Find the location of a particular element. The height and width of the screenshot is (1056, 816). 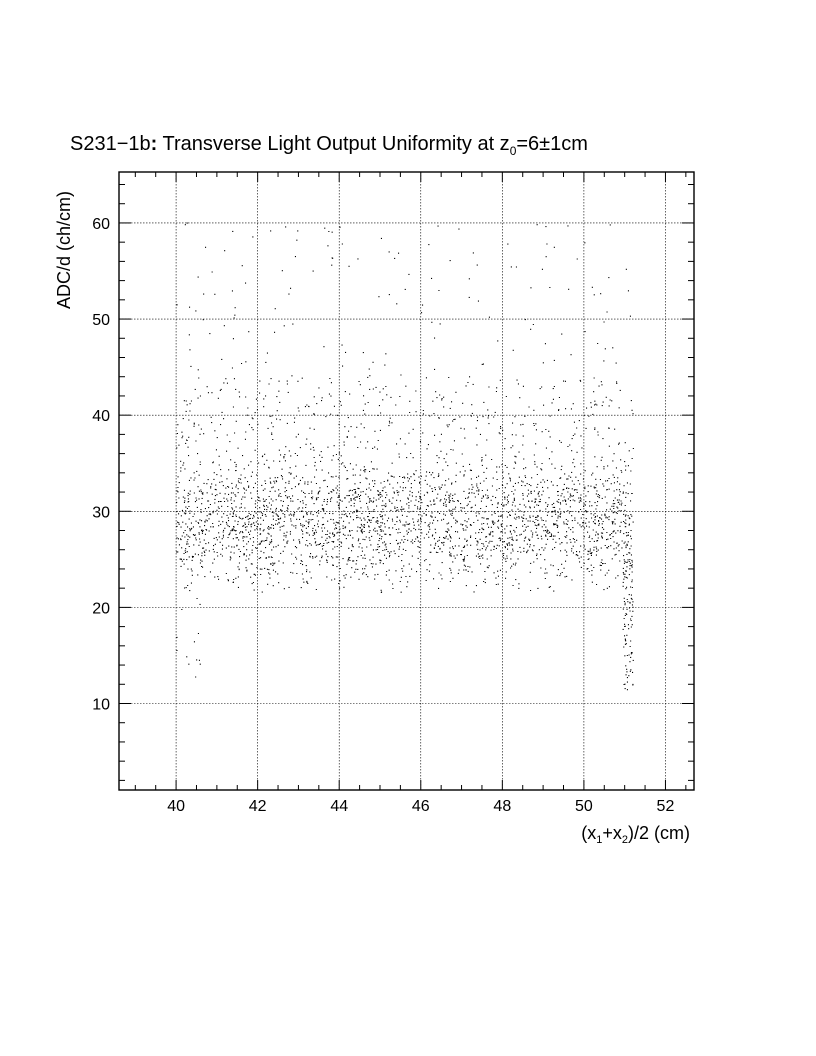

x-tick-label: 44 is located at coordinates (339, 806).